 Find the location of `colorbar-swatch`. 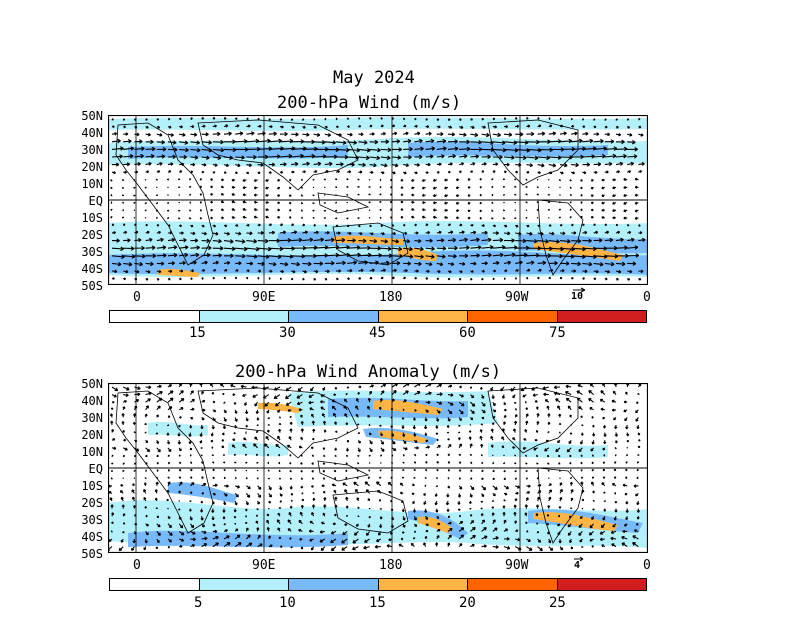

colorbar-swatch is located at coordinates (155, 316).